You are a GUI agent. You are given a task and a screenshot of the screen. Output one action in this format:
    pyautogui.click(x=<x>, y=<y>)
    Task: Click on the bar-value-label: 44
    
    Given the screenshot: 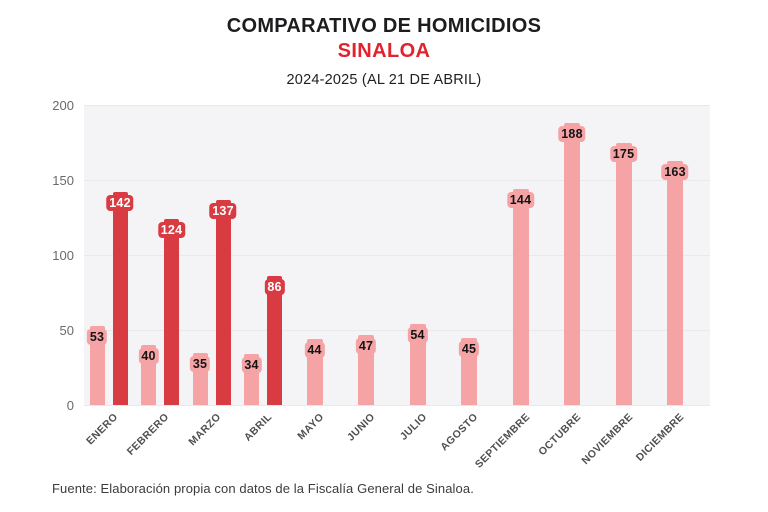 What is the action you would take?
    pyautogui.click(x=314, y=350)
    